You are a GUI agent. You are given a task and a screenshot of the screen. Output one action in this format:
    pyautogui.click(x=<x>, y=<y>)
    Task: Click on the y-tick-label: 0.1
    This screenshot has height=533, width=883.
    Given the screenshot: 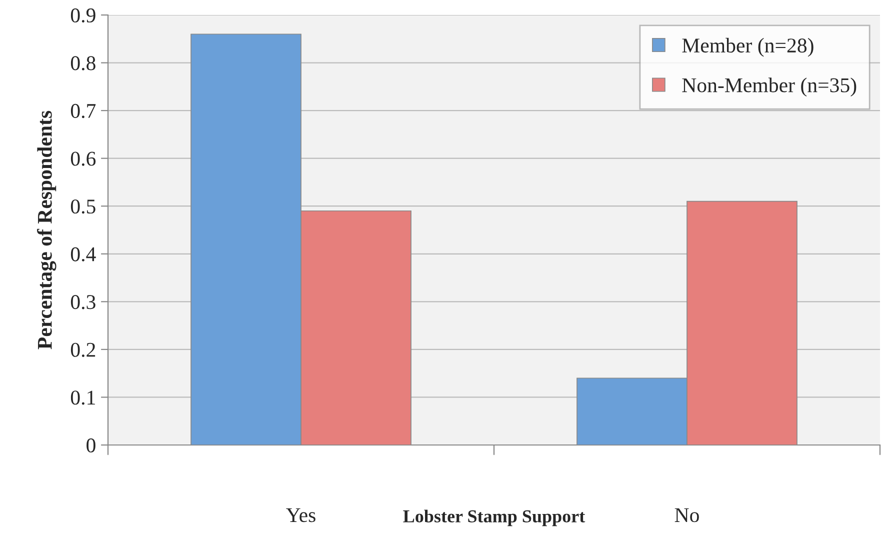 What is the action you would take?
    pyautogui.click(x=82, y=397)
    